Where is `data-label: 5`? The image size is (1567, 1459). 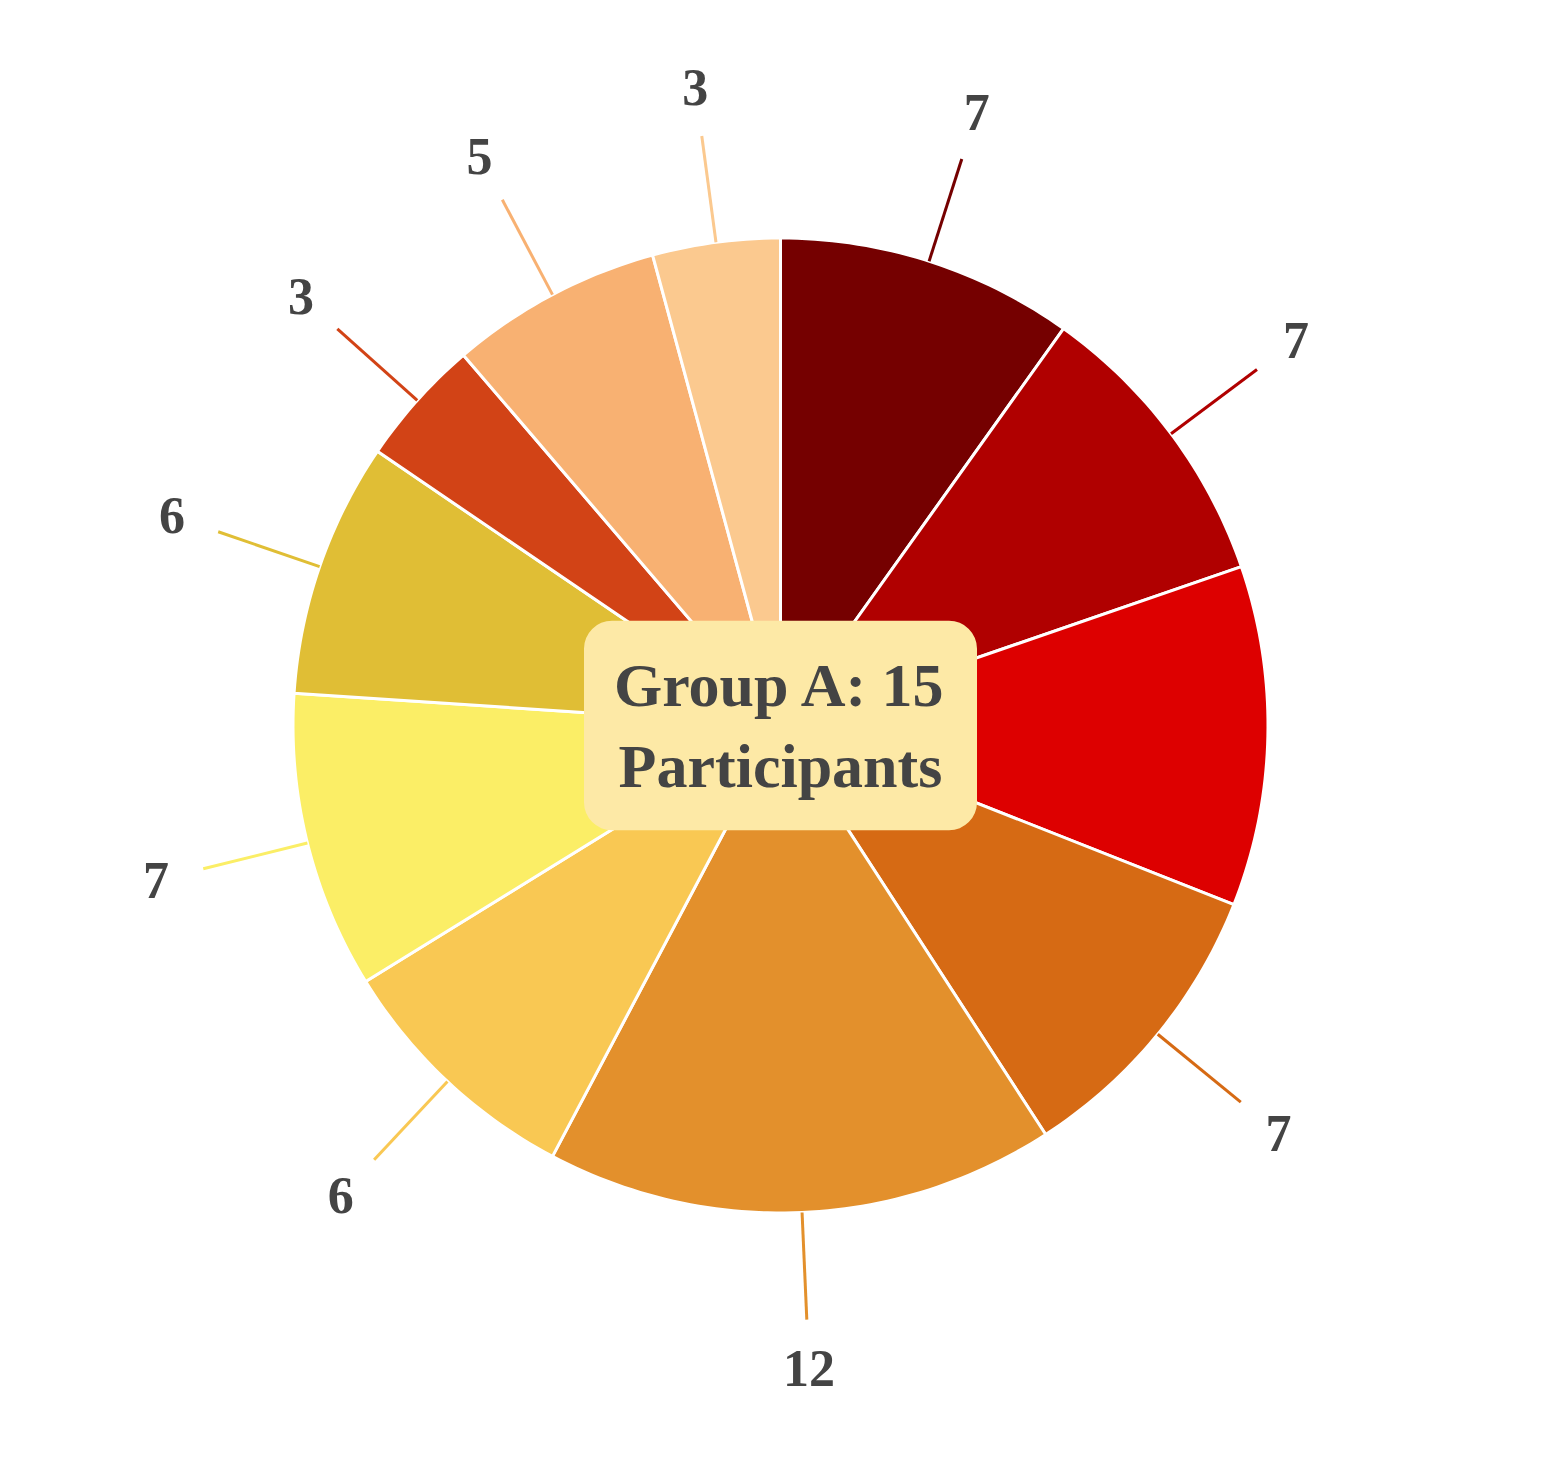 data-label: 5 is located at coordinates (479, 157).